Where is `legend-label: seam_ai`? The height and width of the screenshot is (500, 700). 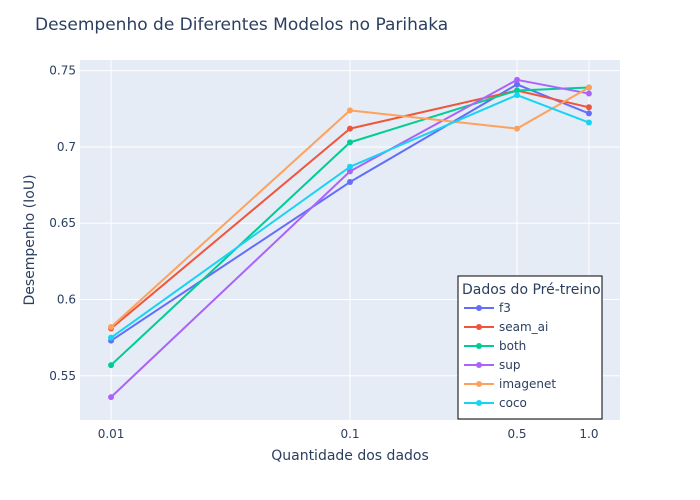 legend-label: seam_ai is located at coordinates (523, 327).